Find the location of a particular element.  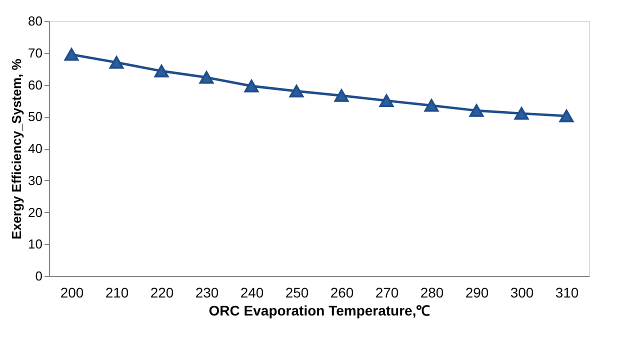

x-tick-label: 230 is located at coordinates (207, 292).